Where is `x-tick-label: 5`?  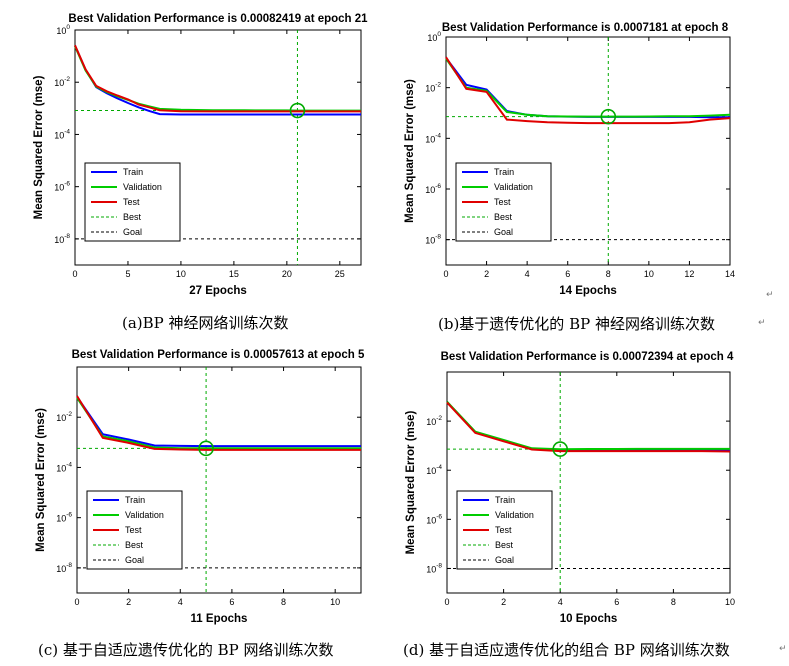 x-tick-label: 5 is located at coordinates (127, 274).